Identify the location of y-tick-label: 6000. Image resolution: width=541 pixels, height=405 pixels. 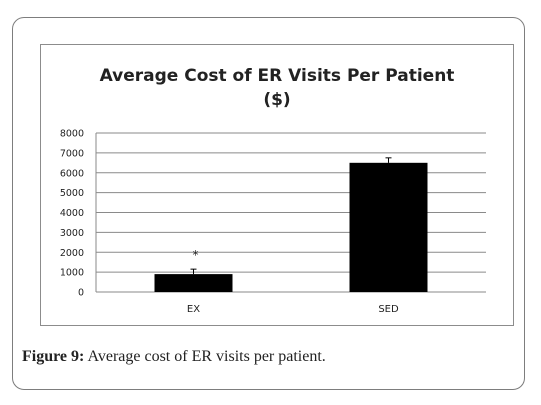
(72, 173).